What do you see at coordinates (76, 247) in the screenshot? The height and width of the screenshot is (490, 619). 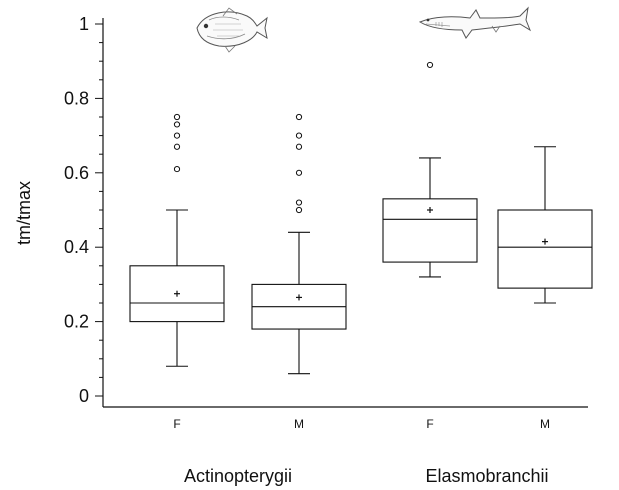 I see `y-tick-label: 0.4` at bounding box center [76, 247].